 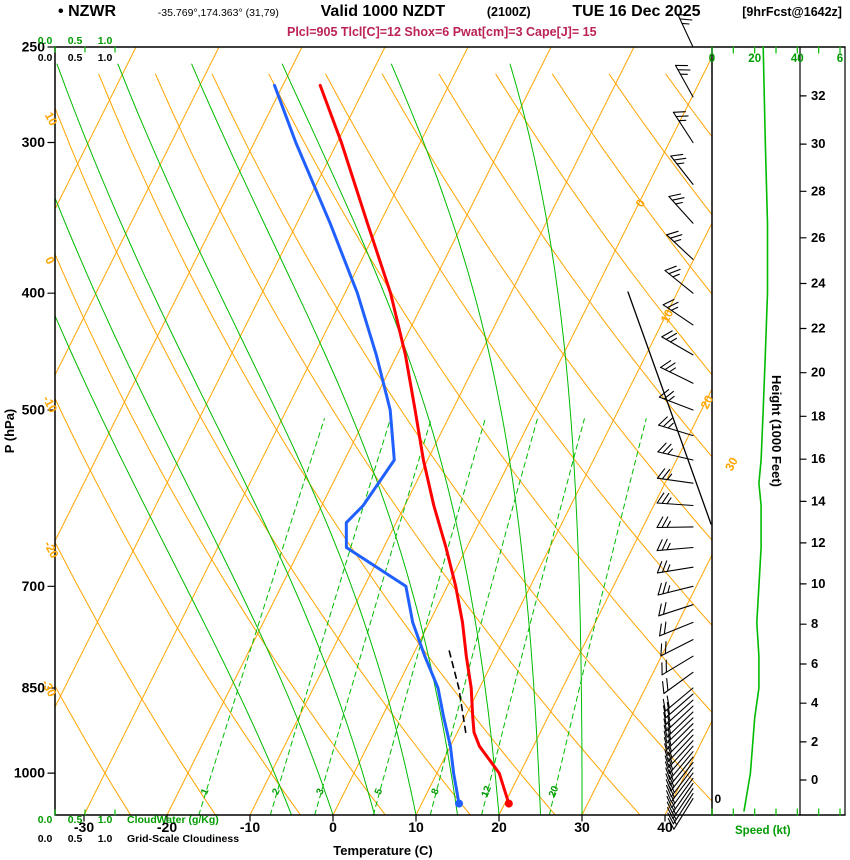 What do you see at coordinates (814, 741) in the screenshot?
I see `height-tick-label: 2` at bounding box center [814, 741].